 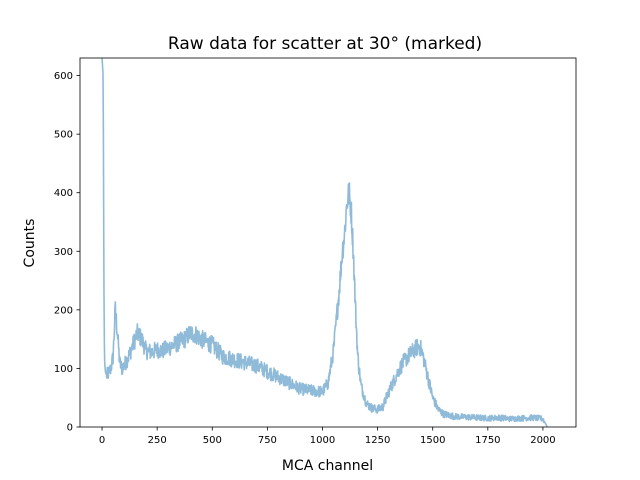 What do you see at coordinates (63, 369) in the screenshot?
I see `y-tick-label-100: 100` at bounding box center [63, 369].